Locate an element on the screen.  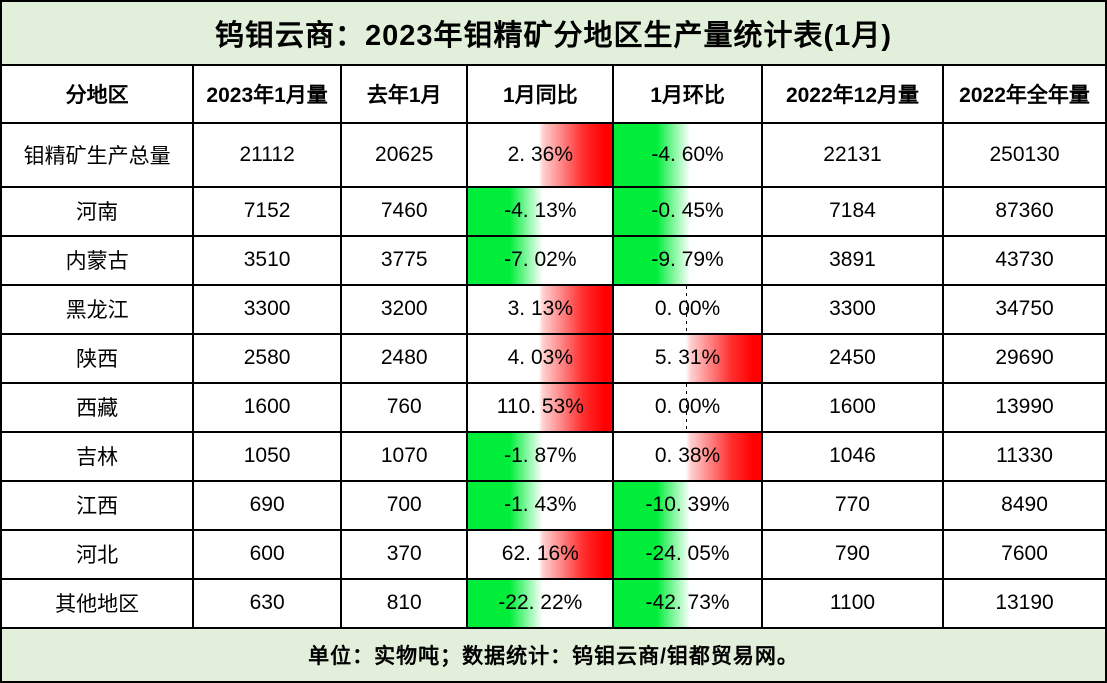
cell-yoy-databar: -22. 22% is located at coordinates (540, 603).